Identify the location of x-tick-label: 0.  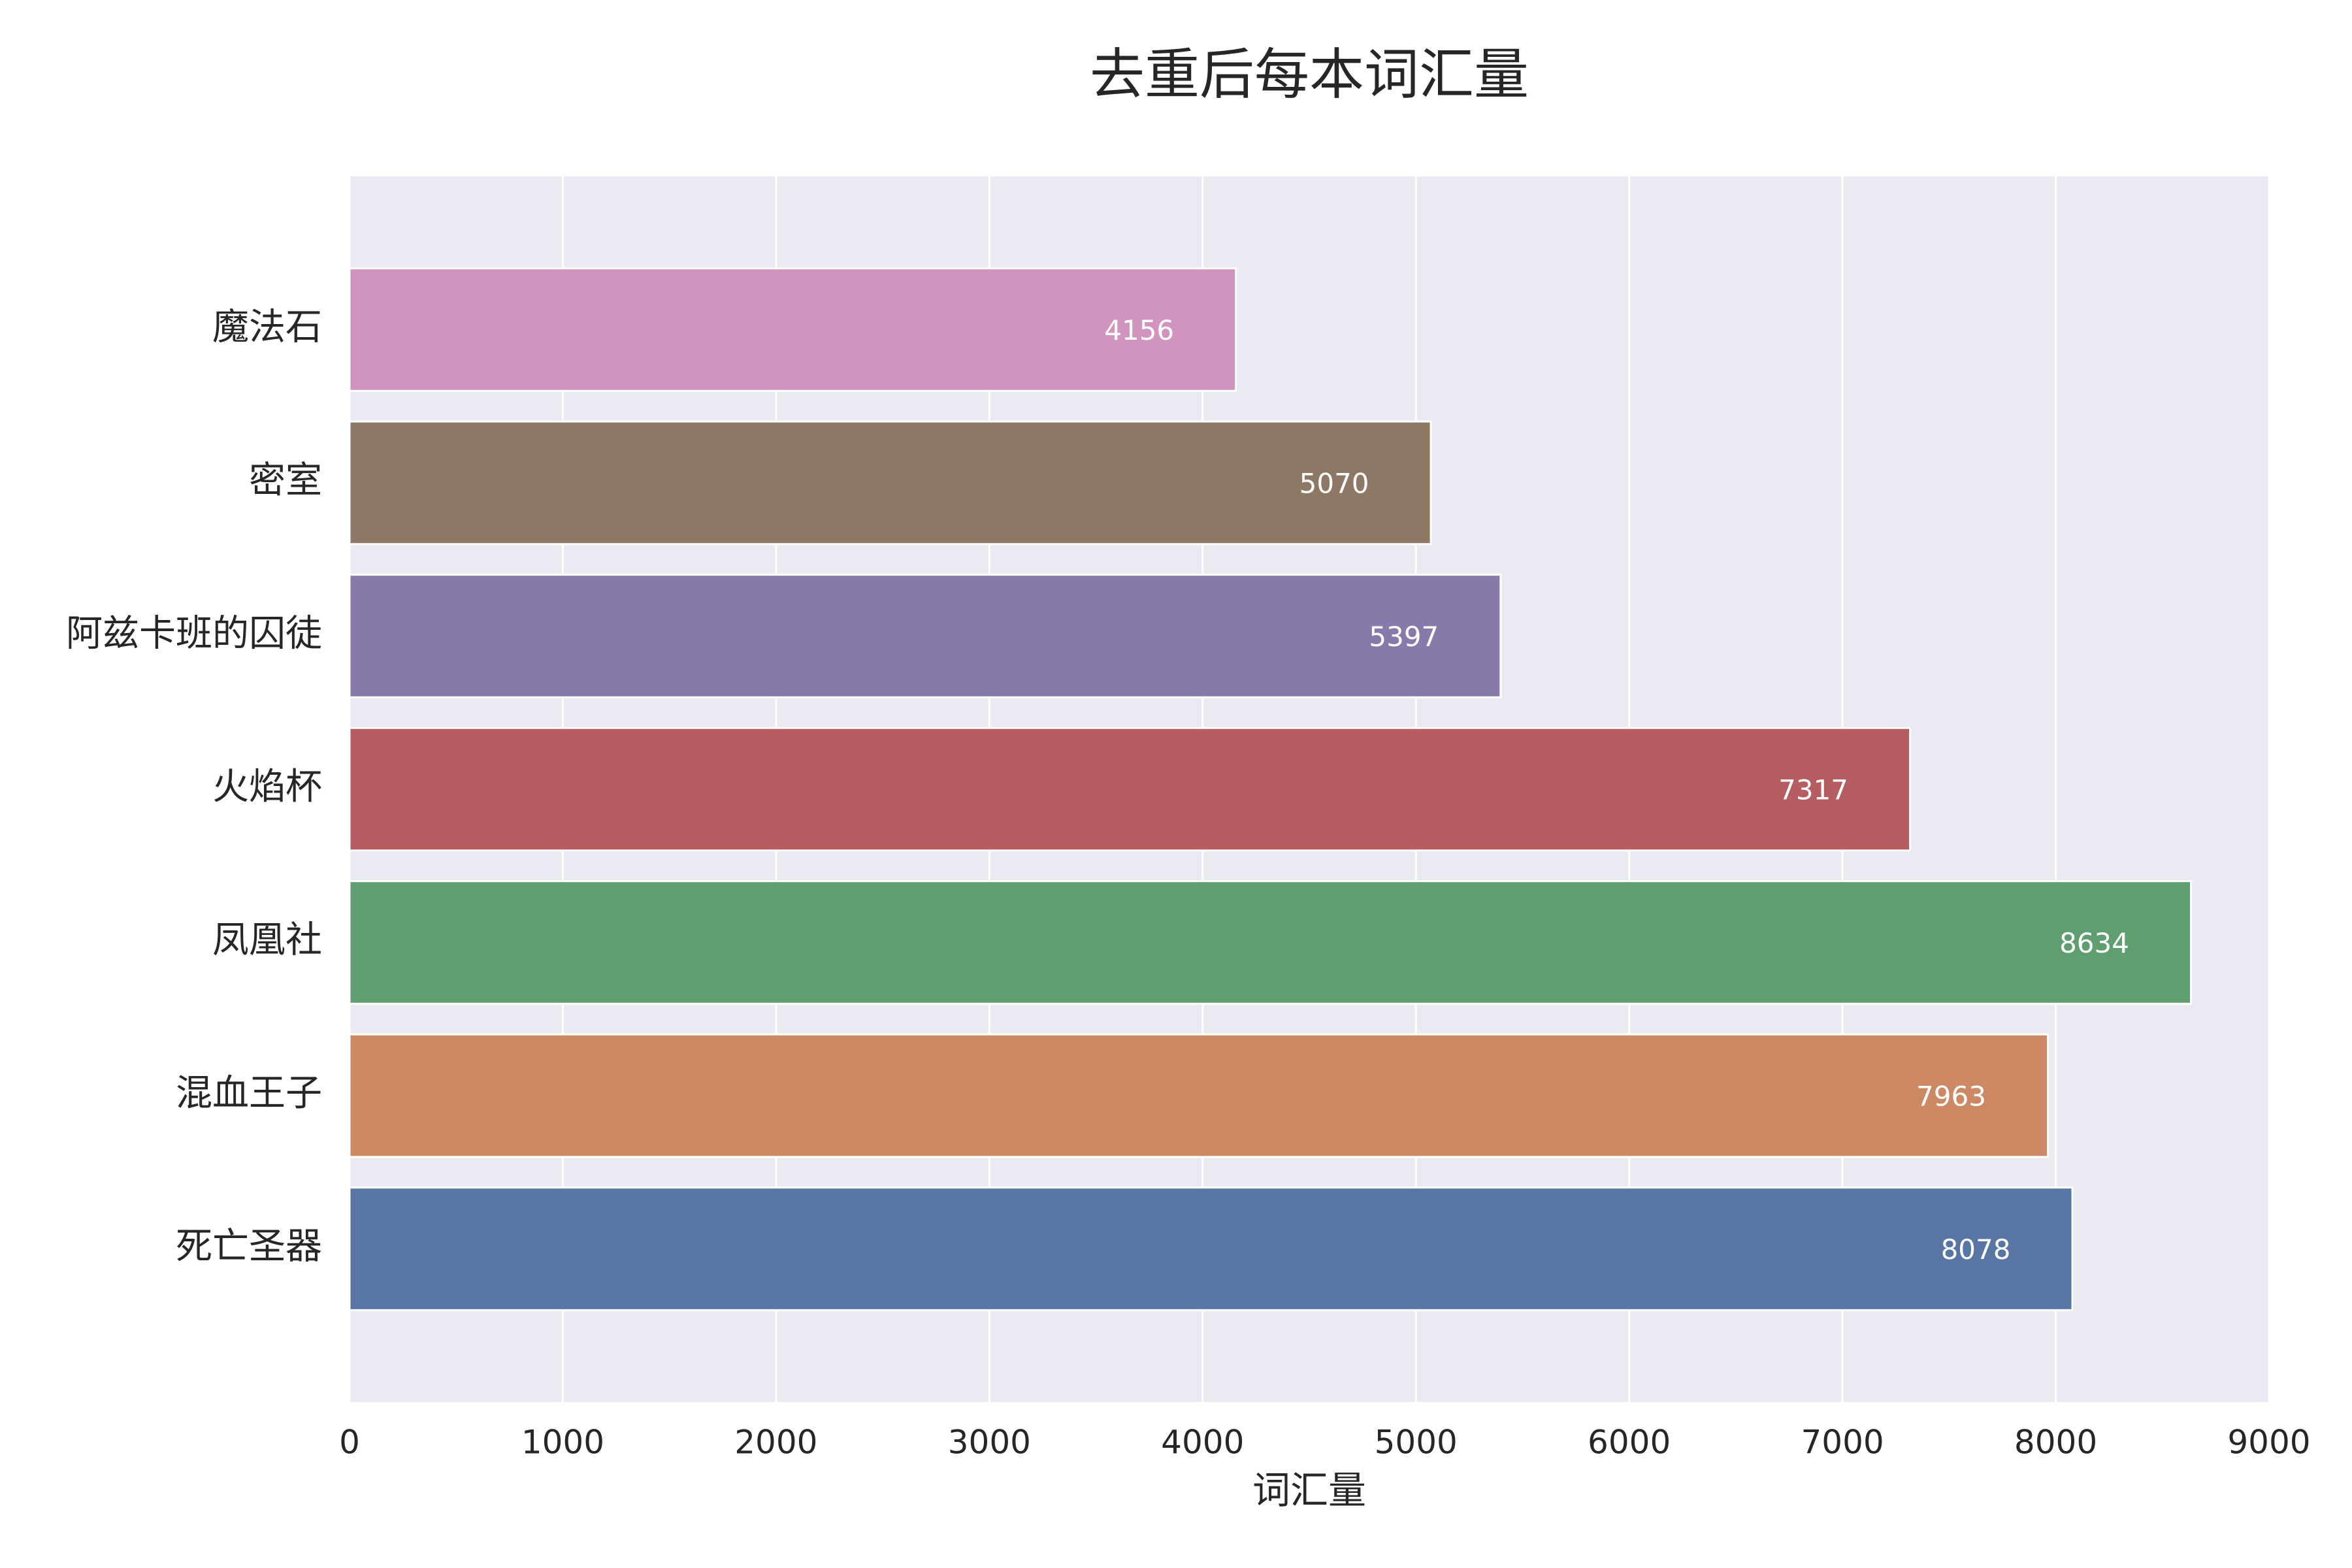
(349, 1443).